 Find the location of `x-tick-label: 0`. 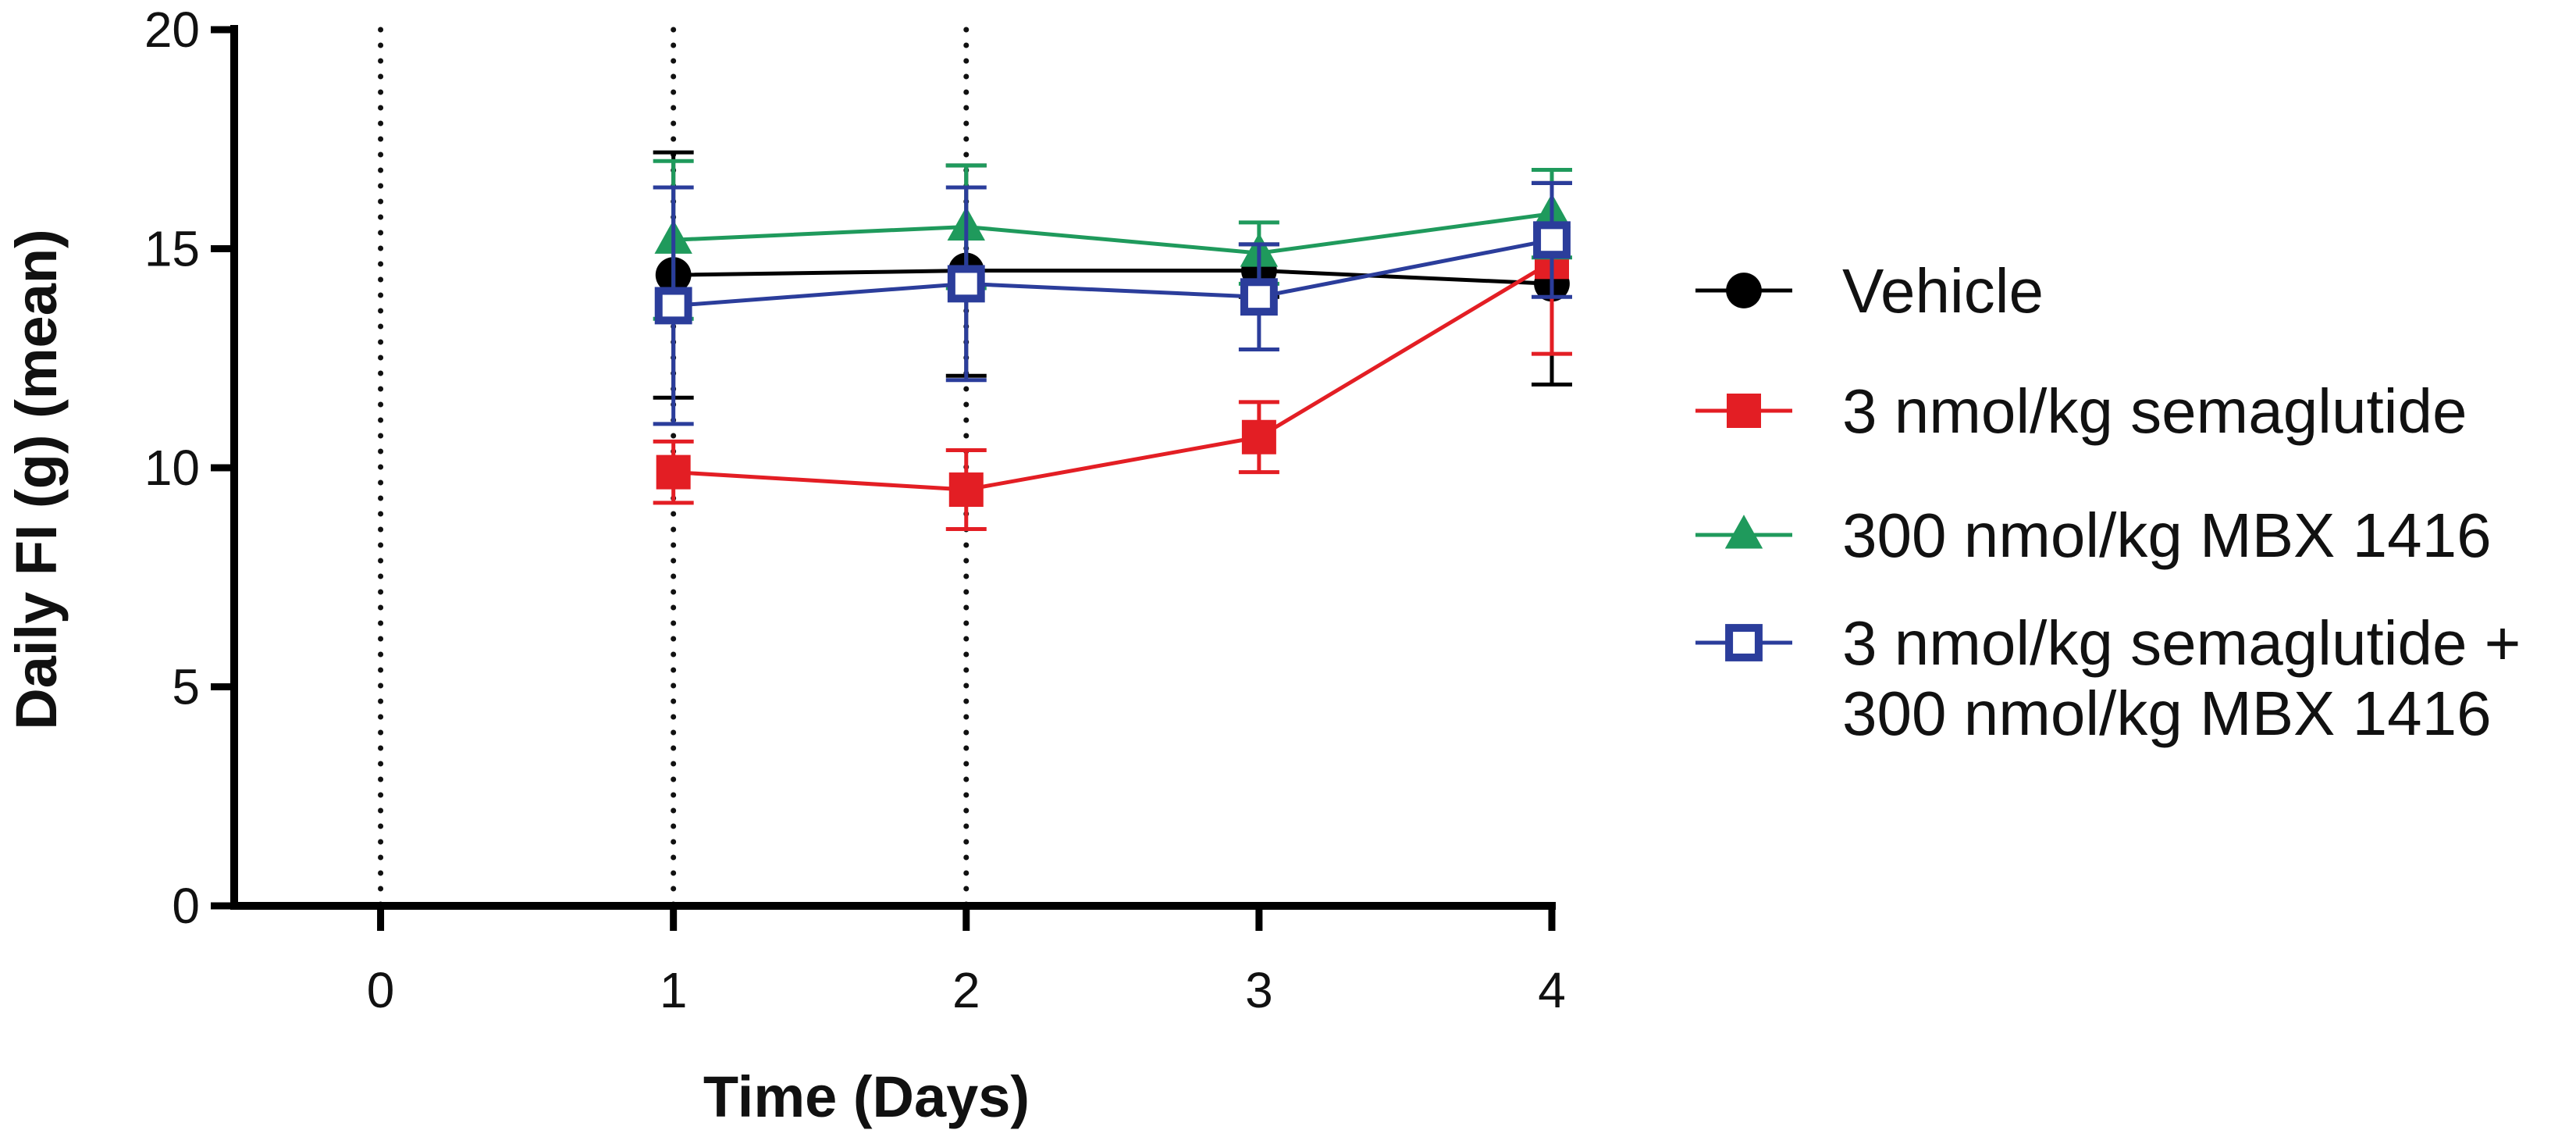

x-tick-label: 0 is located at coordinates (381, 990).